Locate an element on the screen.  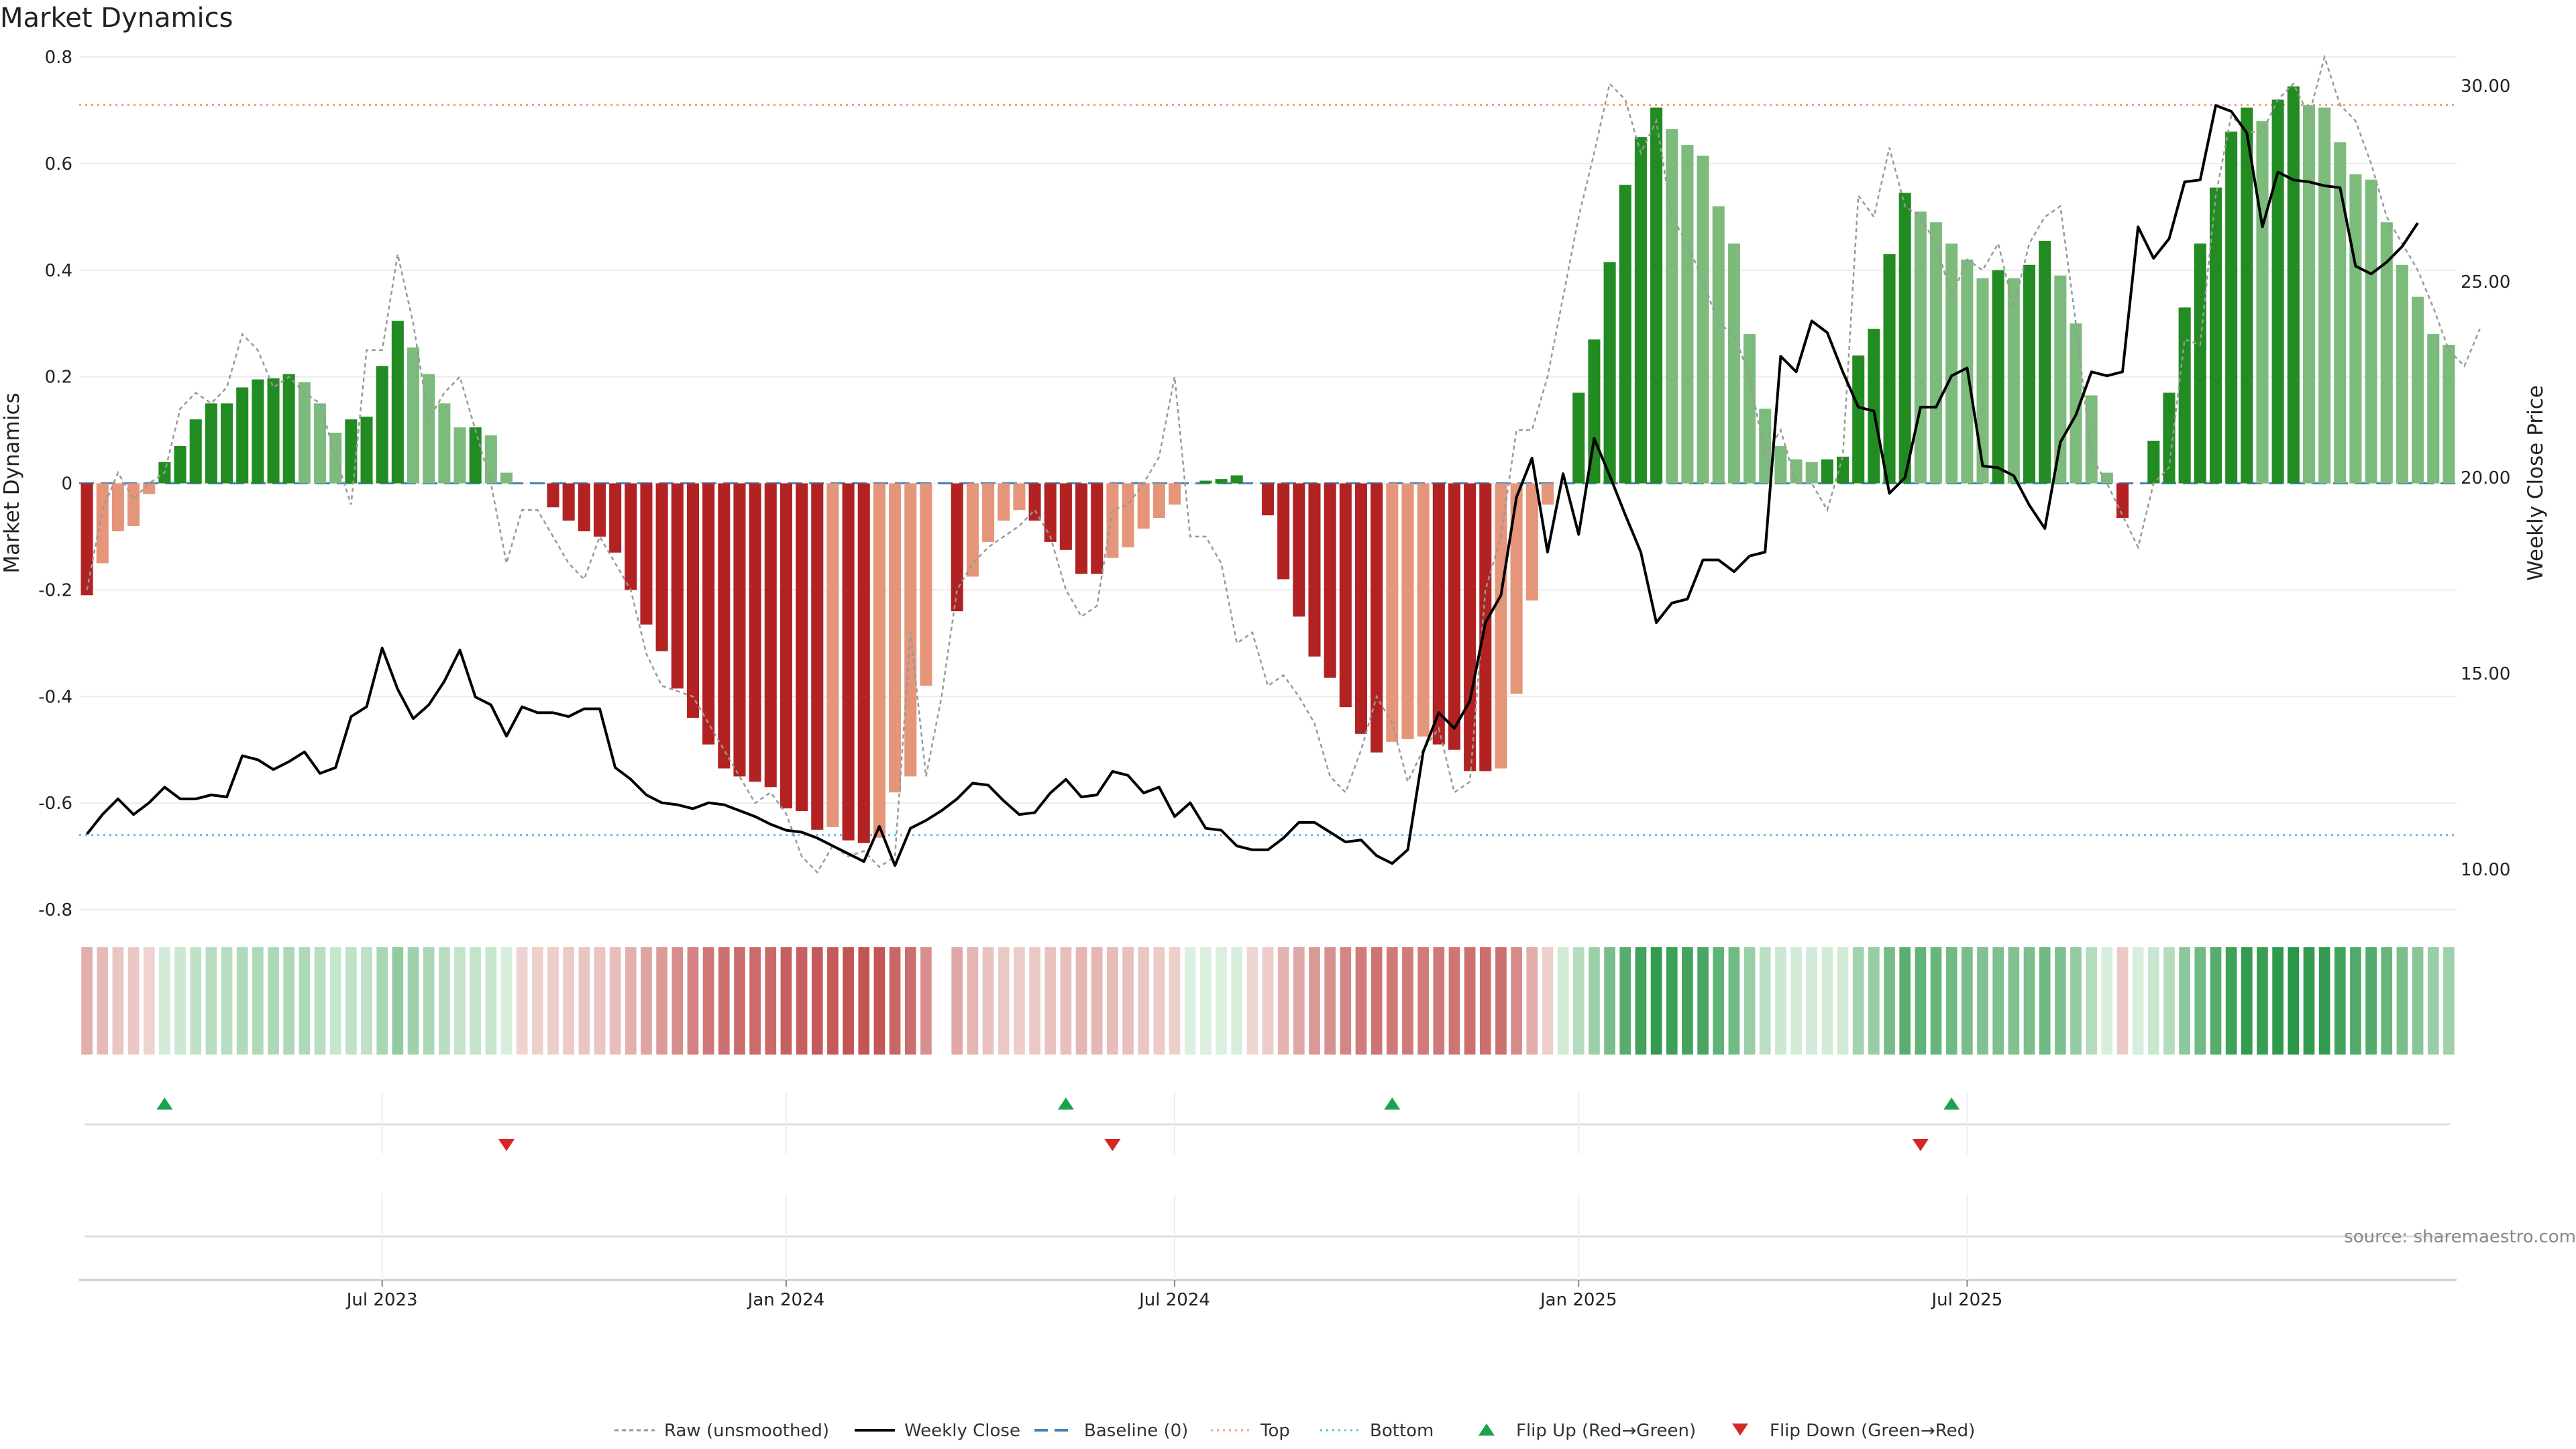
left-tick-label: 0.2 is located at coordinates (58, 378).